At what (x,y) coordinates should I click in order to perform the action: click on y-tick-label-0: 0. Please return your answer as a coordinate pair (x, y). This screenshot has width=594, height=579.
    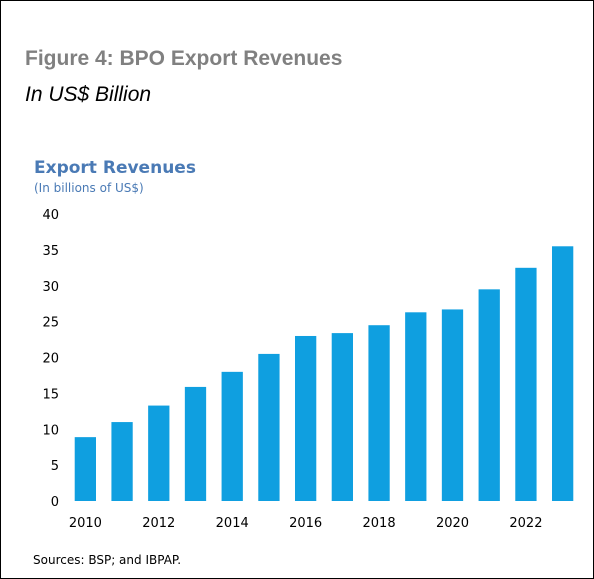
    Looking at the image, I should click on (55, 502).